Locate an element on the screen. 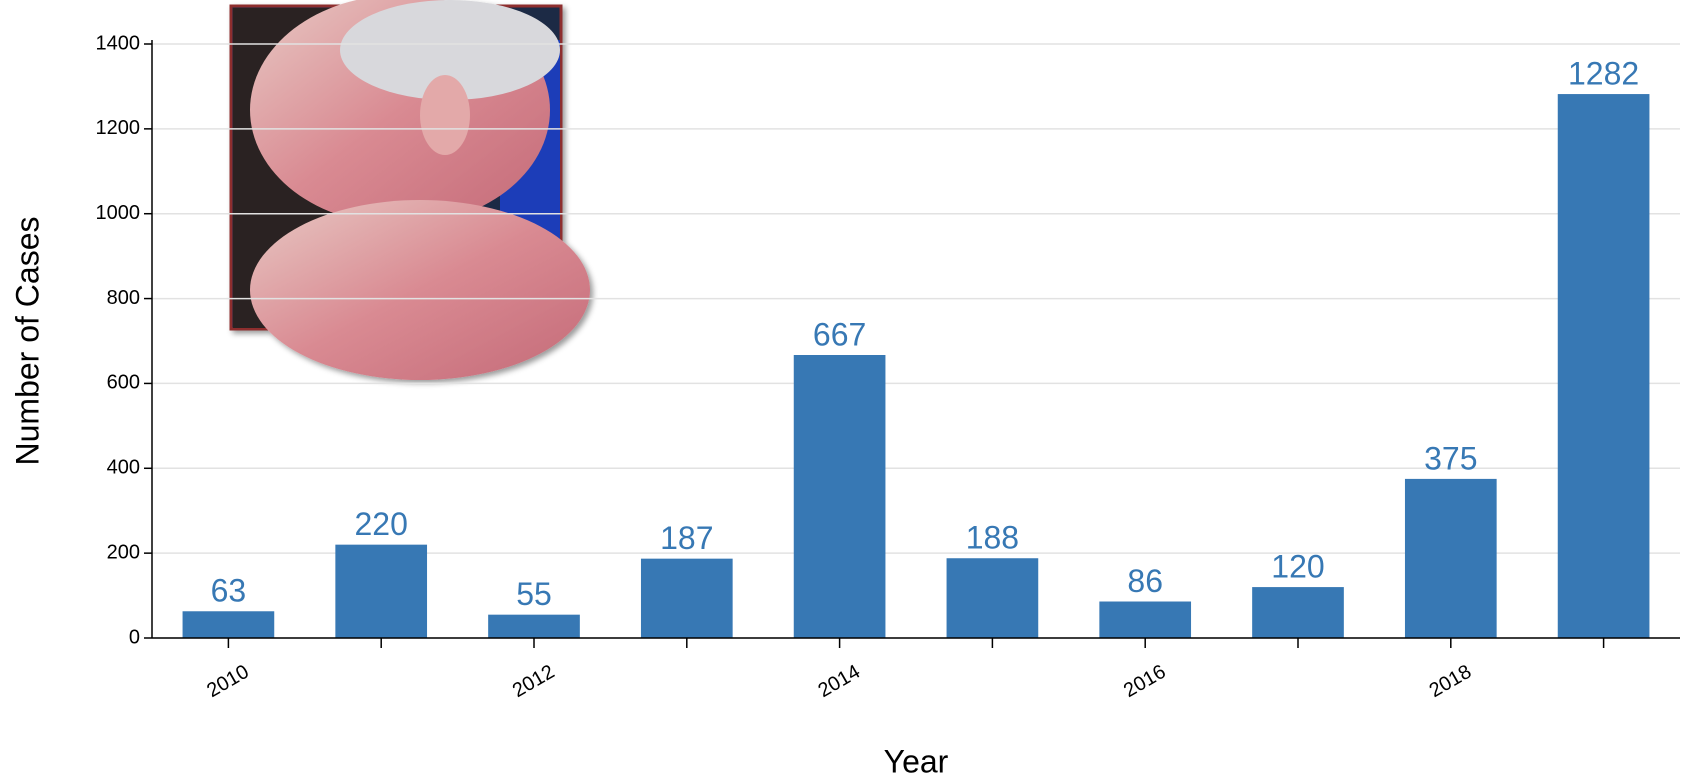 The height and width of the screenshot is (782, 1686). data-label: 667 is located at coordinates (839, 334).